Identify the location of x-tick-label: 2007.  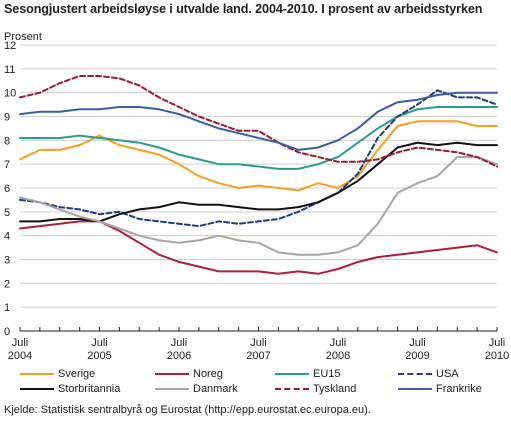
(258, 356).